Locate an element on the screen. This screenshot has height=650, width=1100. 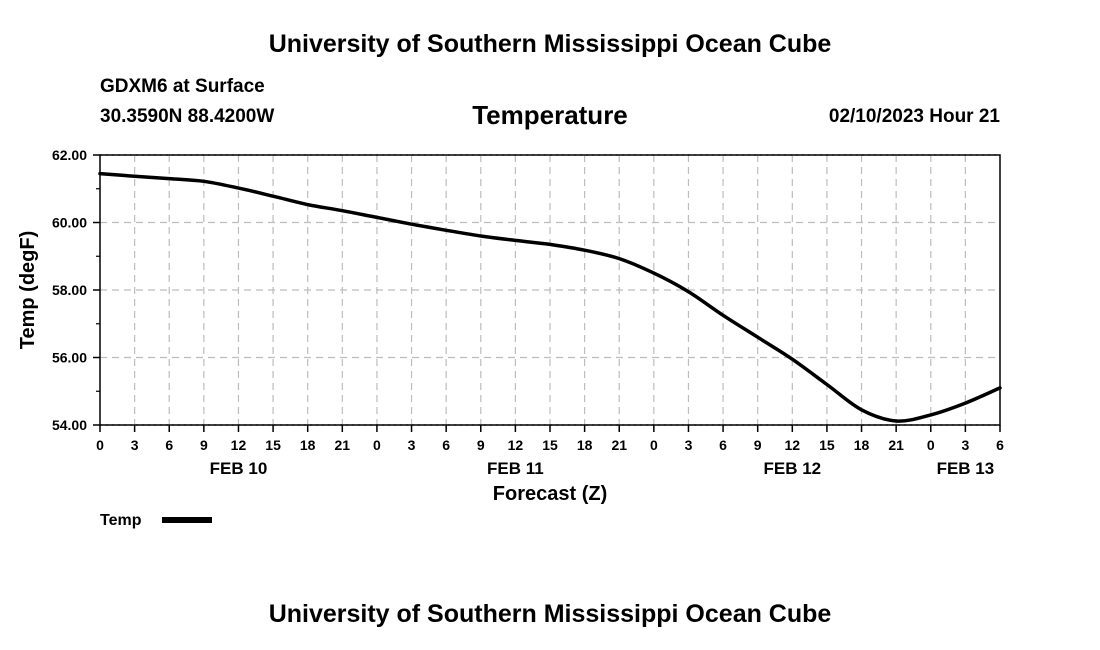
day-label: FEB 13 is located at coordinates (966, 468).